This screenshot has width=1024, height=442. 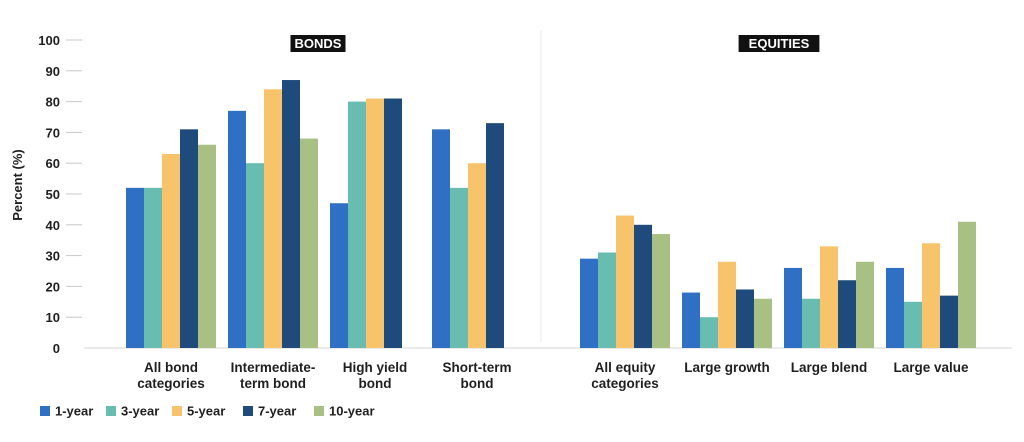 What do you see at coordinates (56, 348) in the screenshot?
I see `y-tick-label: 0` at bounding box center [56, 348].